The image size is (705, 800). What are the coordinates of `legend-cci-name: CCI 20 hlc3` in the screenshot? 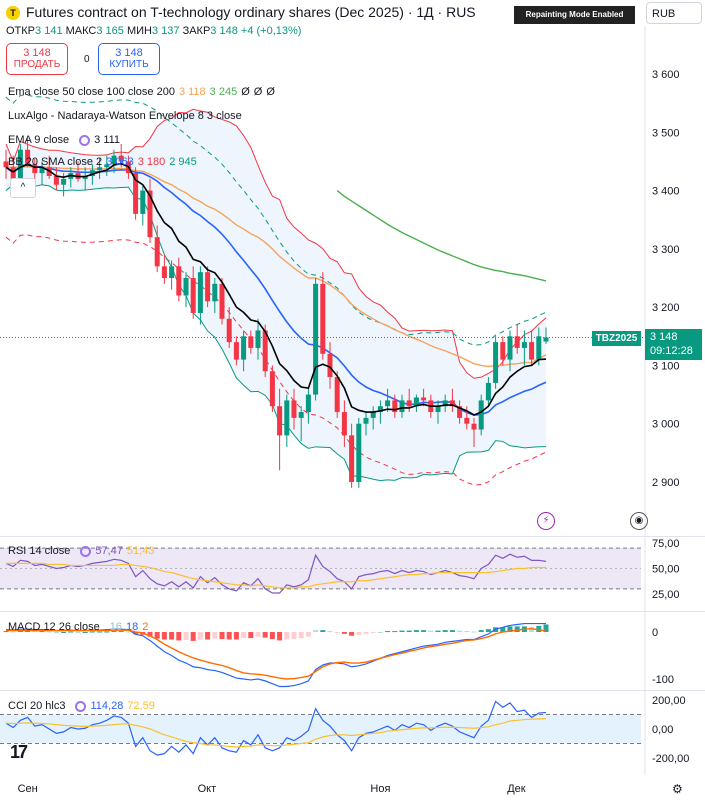 It's located at (37, 706).